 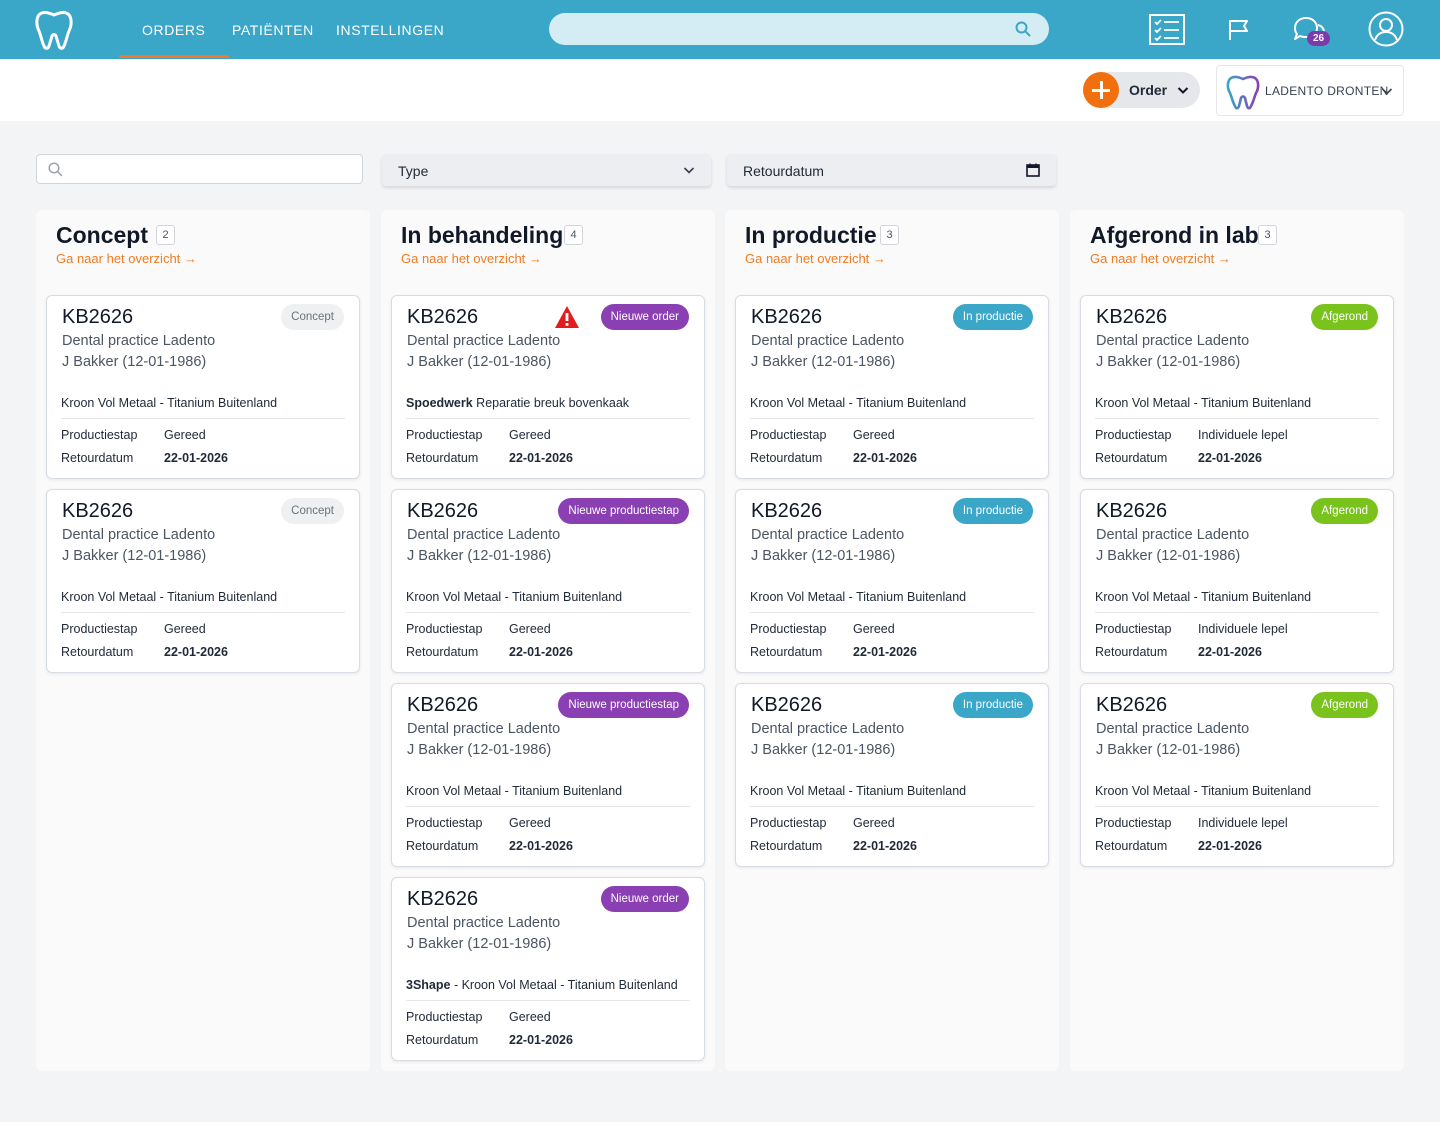 What do you see at coordinates (165, 235) in the screenshot?
I see `column-count-badge: 2` at bounding box center [165, 235].